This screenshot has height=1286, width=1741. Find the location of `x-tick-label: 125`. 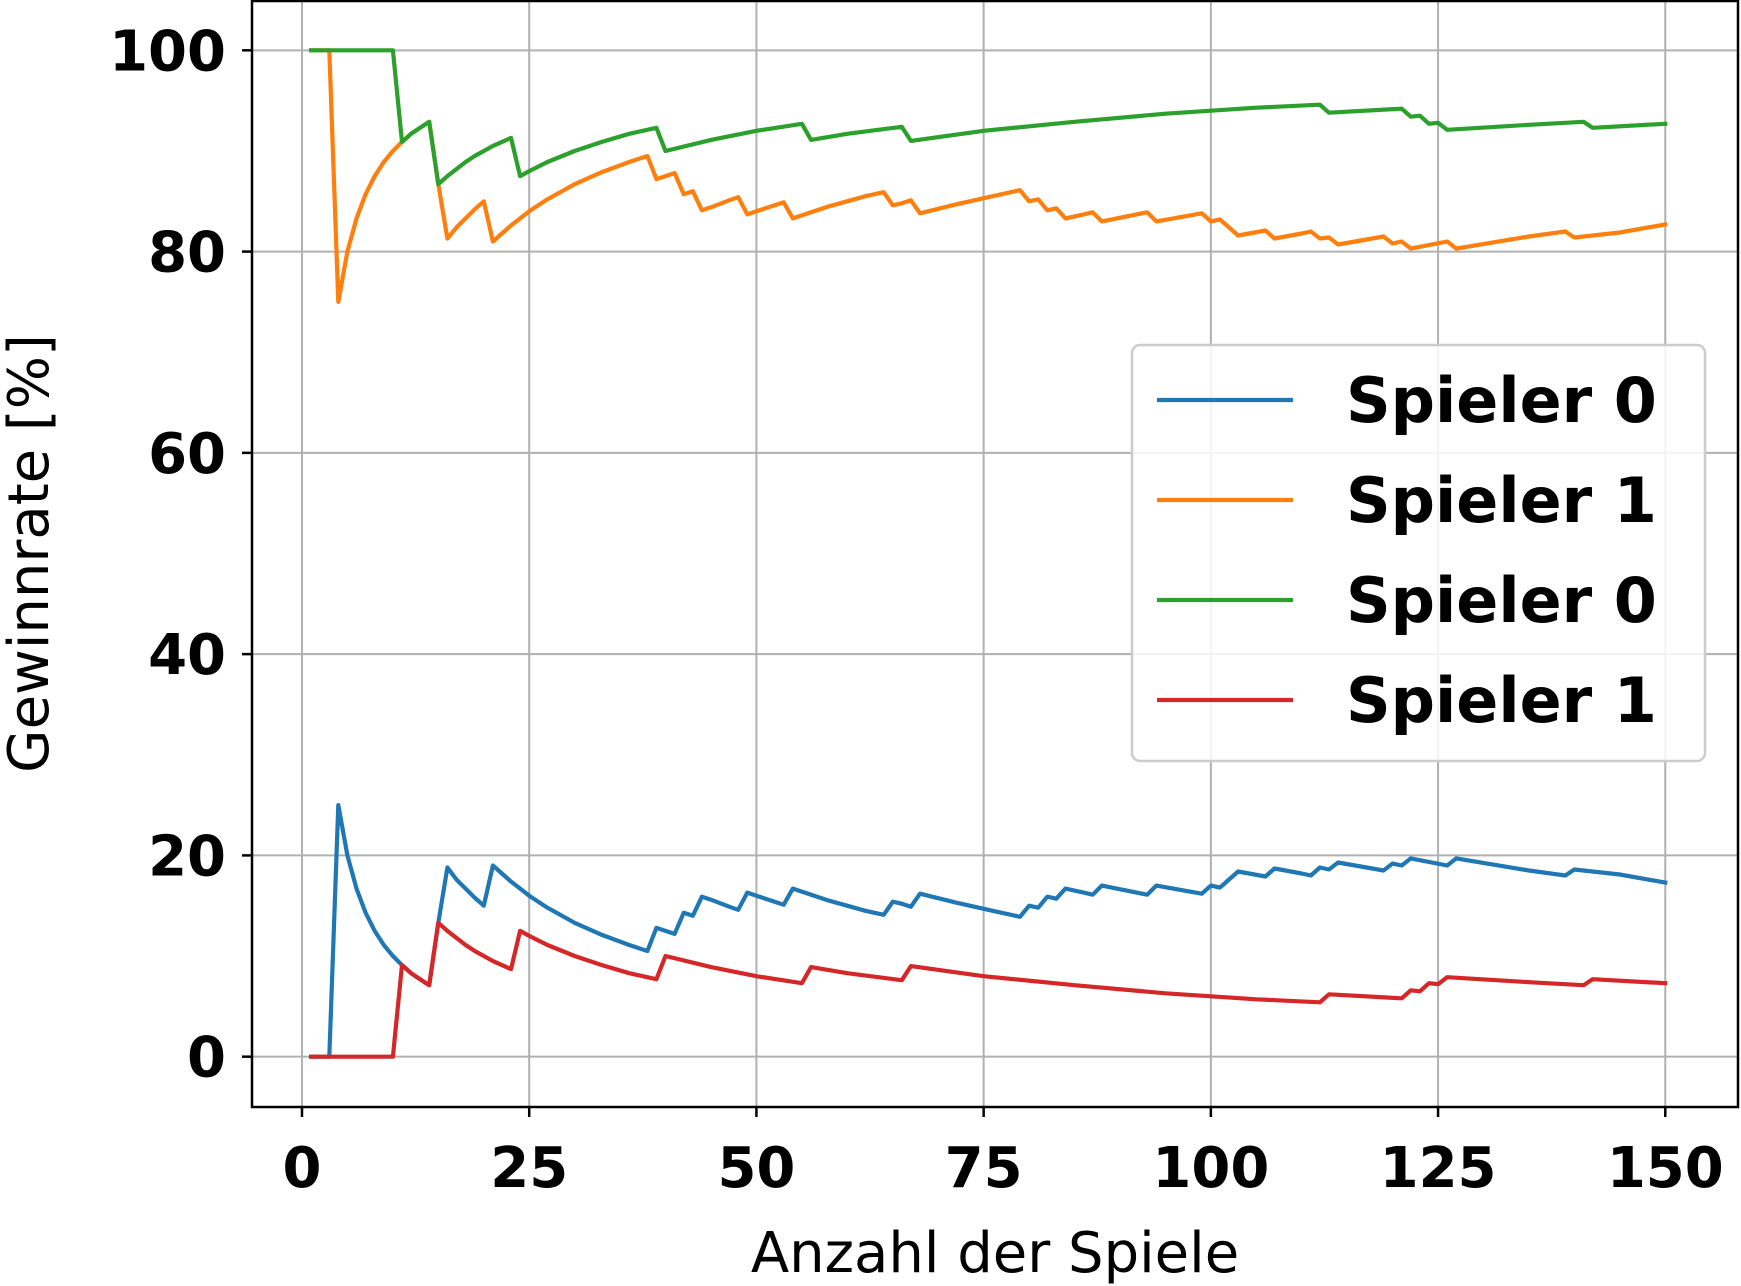

x-tick-label: 125 is located at coordinates (1438, 1168).